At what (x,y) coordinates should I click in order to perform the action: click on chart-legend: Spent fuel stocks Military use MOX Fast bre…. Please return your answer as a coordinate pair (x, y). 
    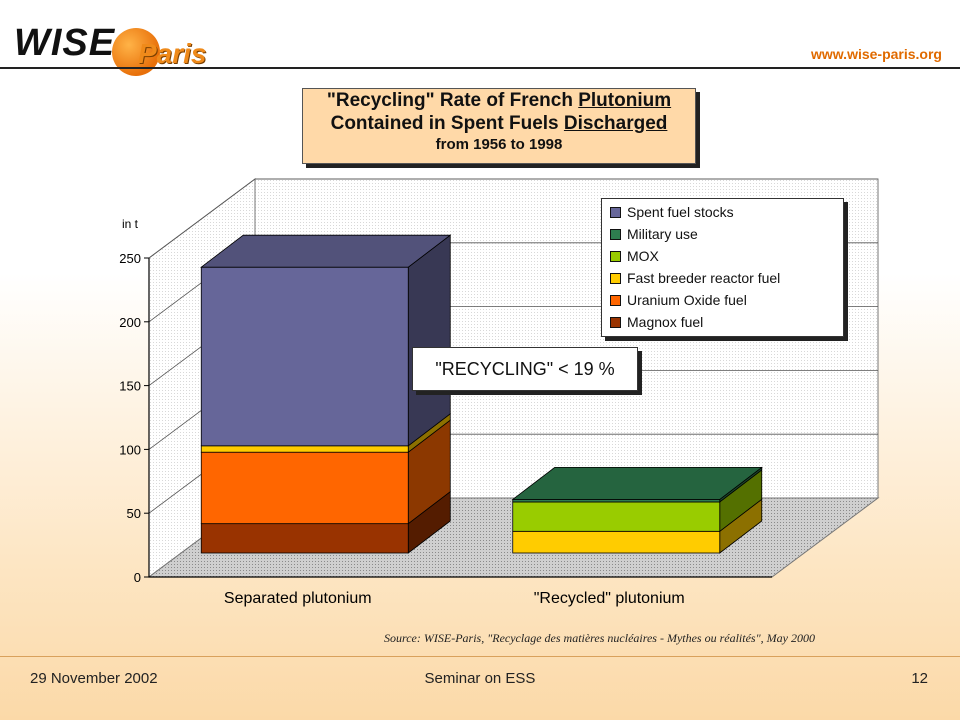
    Looking at the image, I should click on (722, 267).